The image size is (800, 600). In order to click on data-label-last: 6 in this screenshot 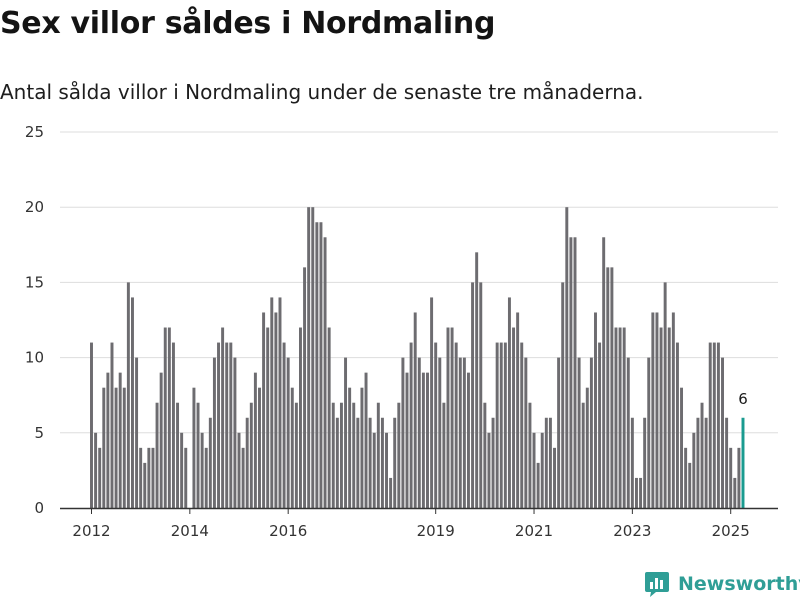, I will do `click(743, 399)`.